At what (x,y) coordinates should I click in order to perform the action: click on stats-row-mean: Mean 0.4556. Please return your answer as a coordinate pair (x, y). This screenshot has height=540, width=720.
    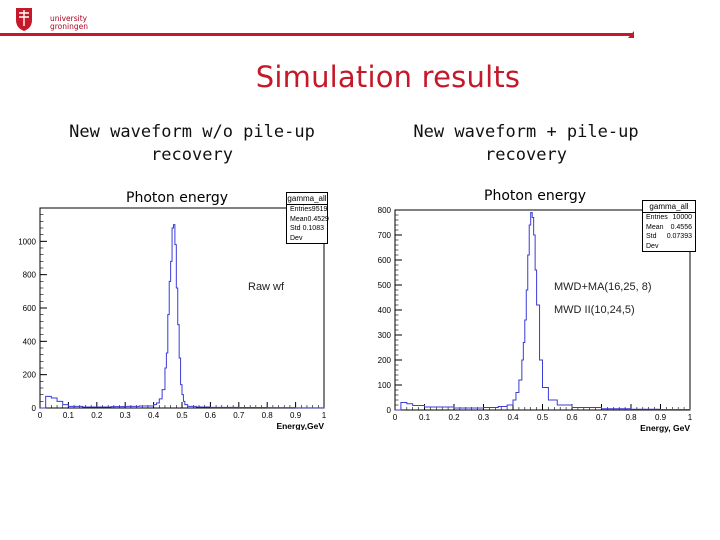
    Looking at the image, I should click on (669, 227).